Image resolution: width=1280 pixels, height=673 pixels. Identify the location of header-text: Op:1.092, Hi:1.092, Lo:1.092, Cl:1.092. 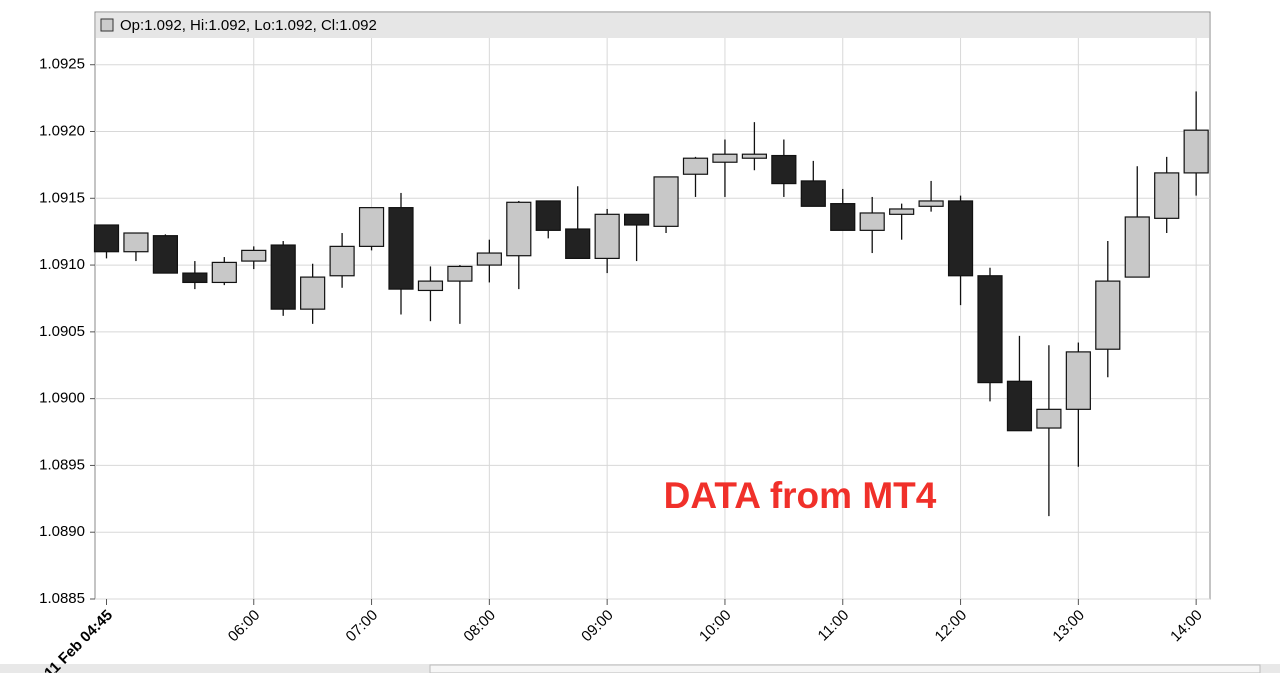
(248, 25).